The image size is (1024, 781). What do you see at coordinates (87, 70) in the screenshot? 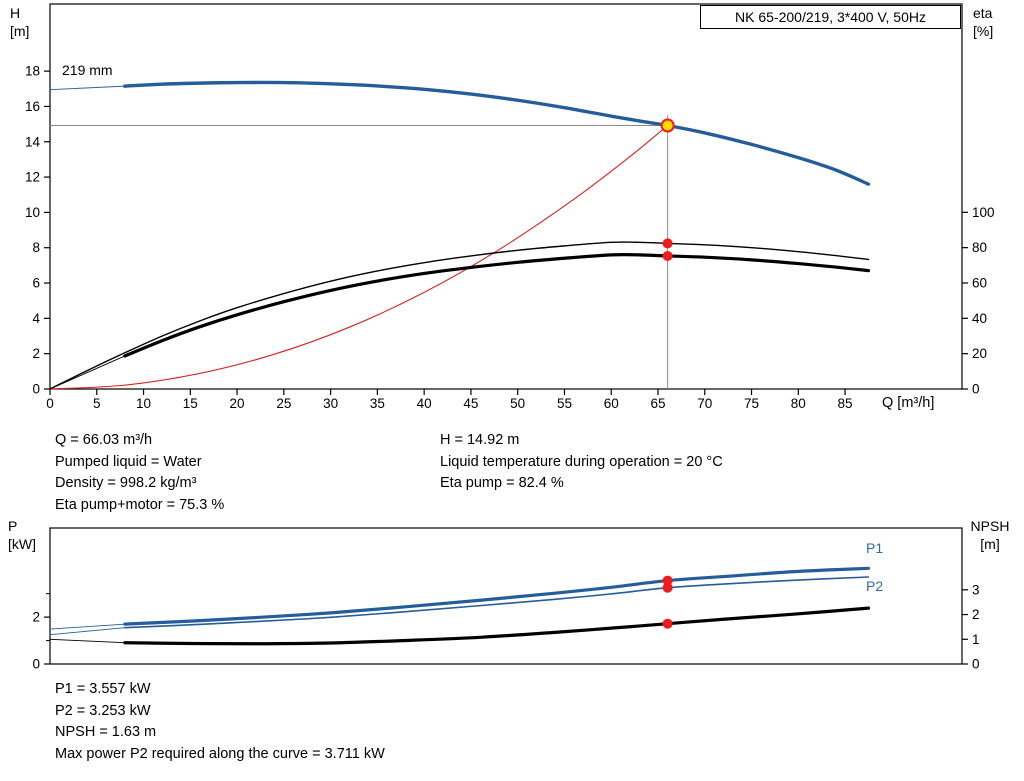
I see `impeller-diameter-label: 219 mm` at bounding box center [87, 70].